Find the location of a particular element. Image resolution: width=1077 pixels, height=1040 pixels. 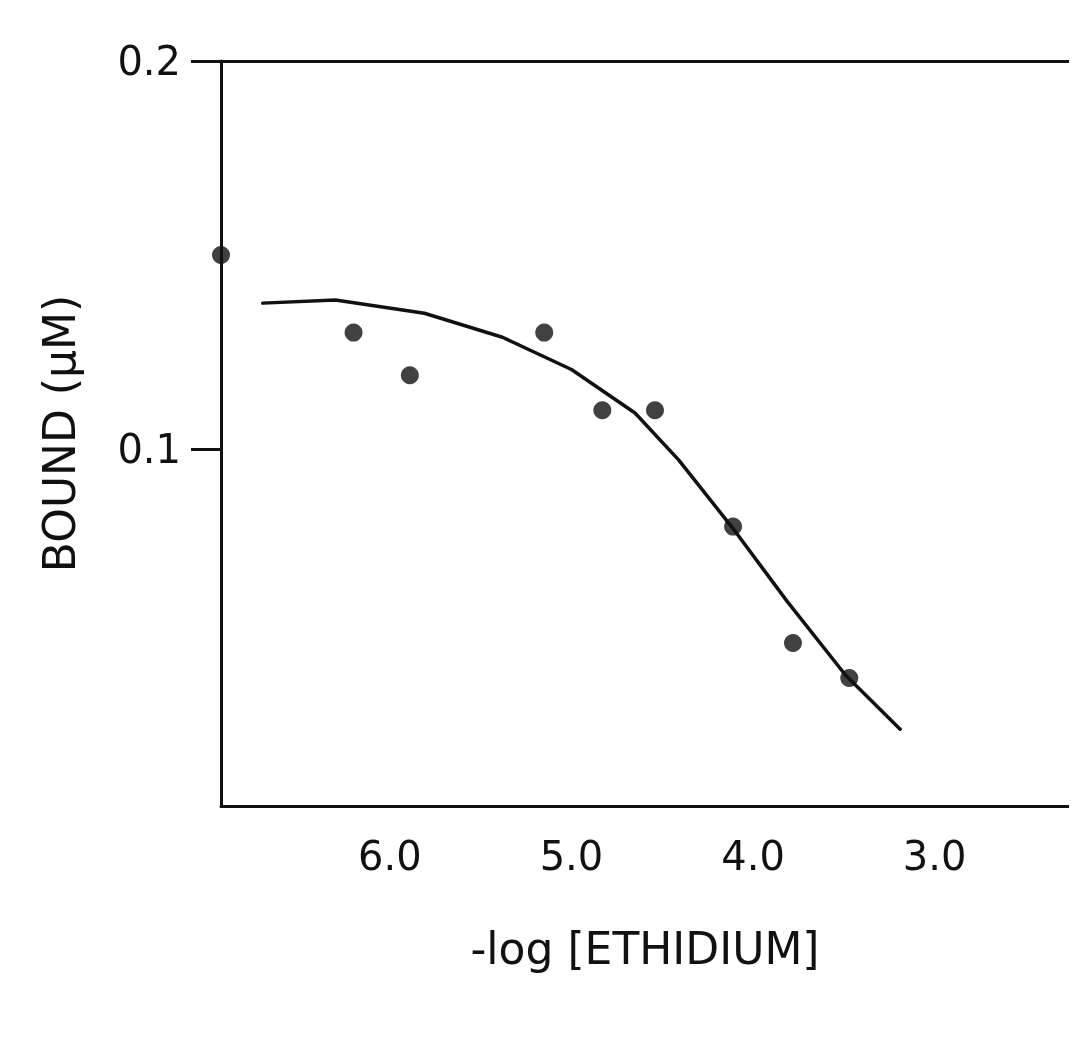

x-tick-label: 5.0 is located at coordinates (571, 856).